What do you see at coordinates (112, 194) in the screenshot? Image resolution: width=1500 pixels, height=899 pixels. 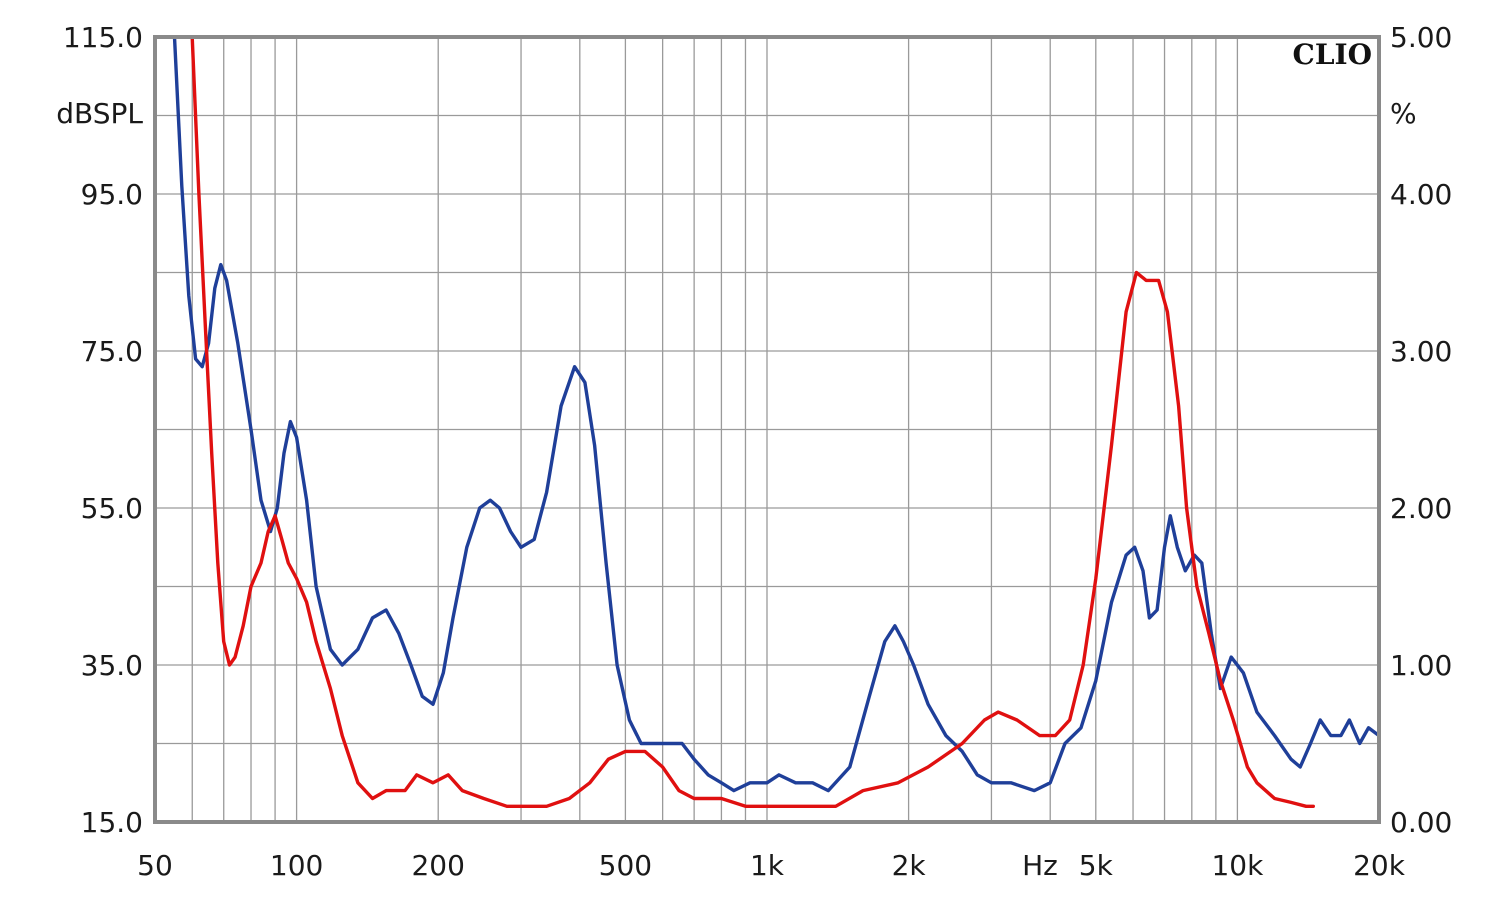 I see `y-left-tick-label: 95.0` at bounding box center [112, 194].